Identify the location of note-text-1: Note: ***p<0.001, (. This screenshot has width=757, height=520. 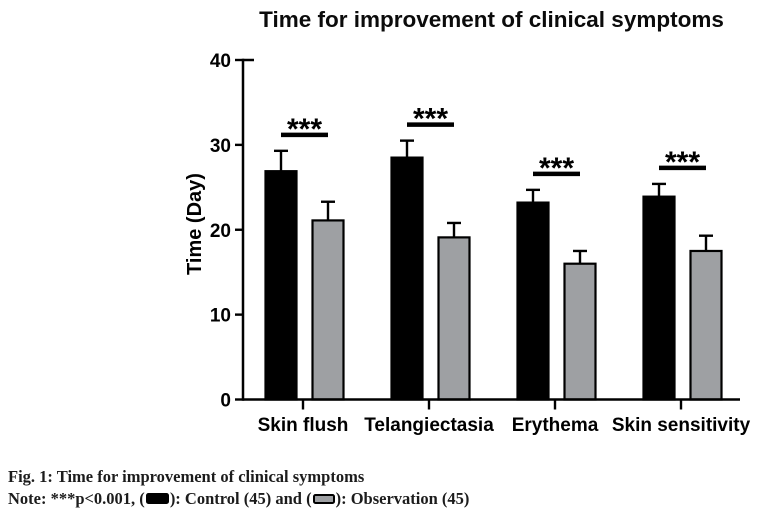
(76, 498).